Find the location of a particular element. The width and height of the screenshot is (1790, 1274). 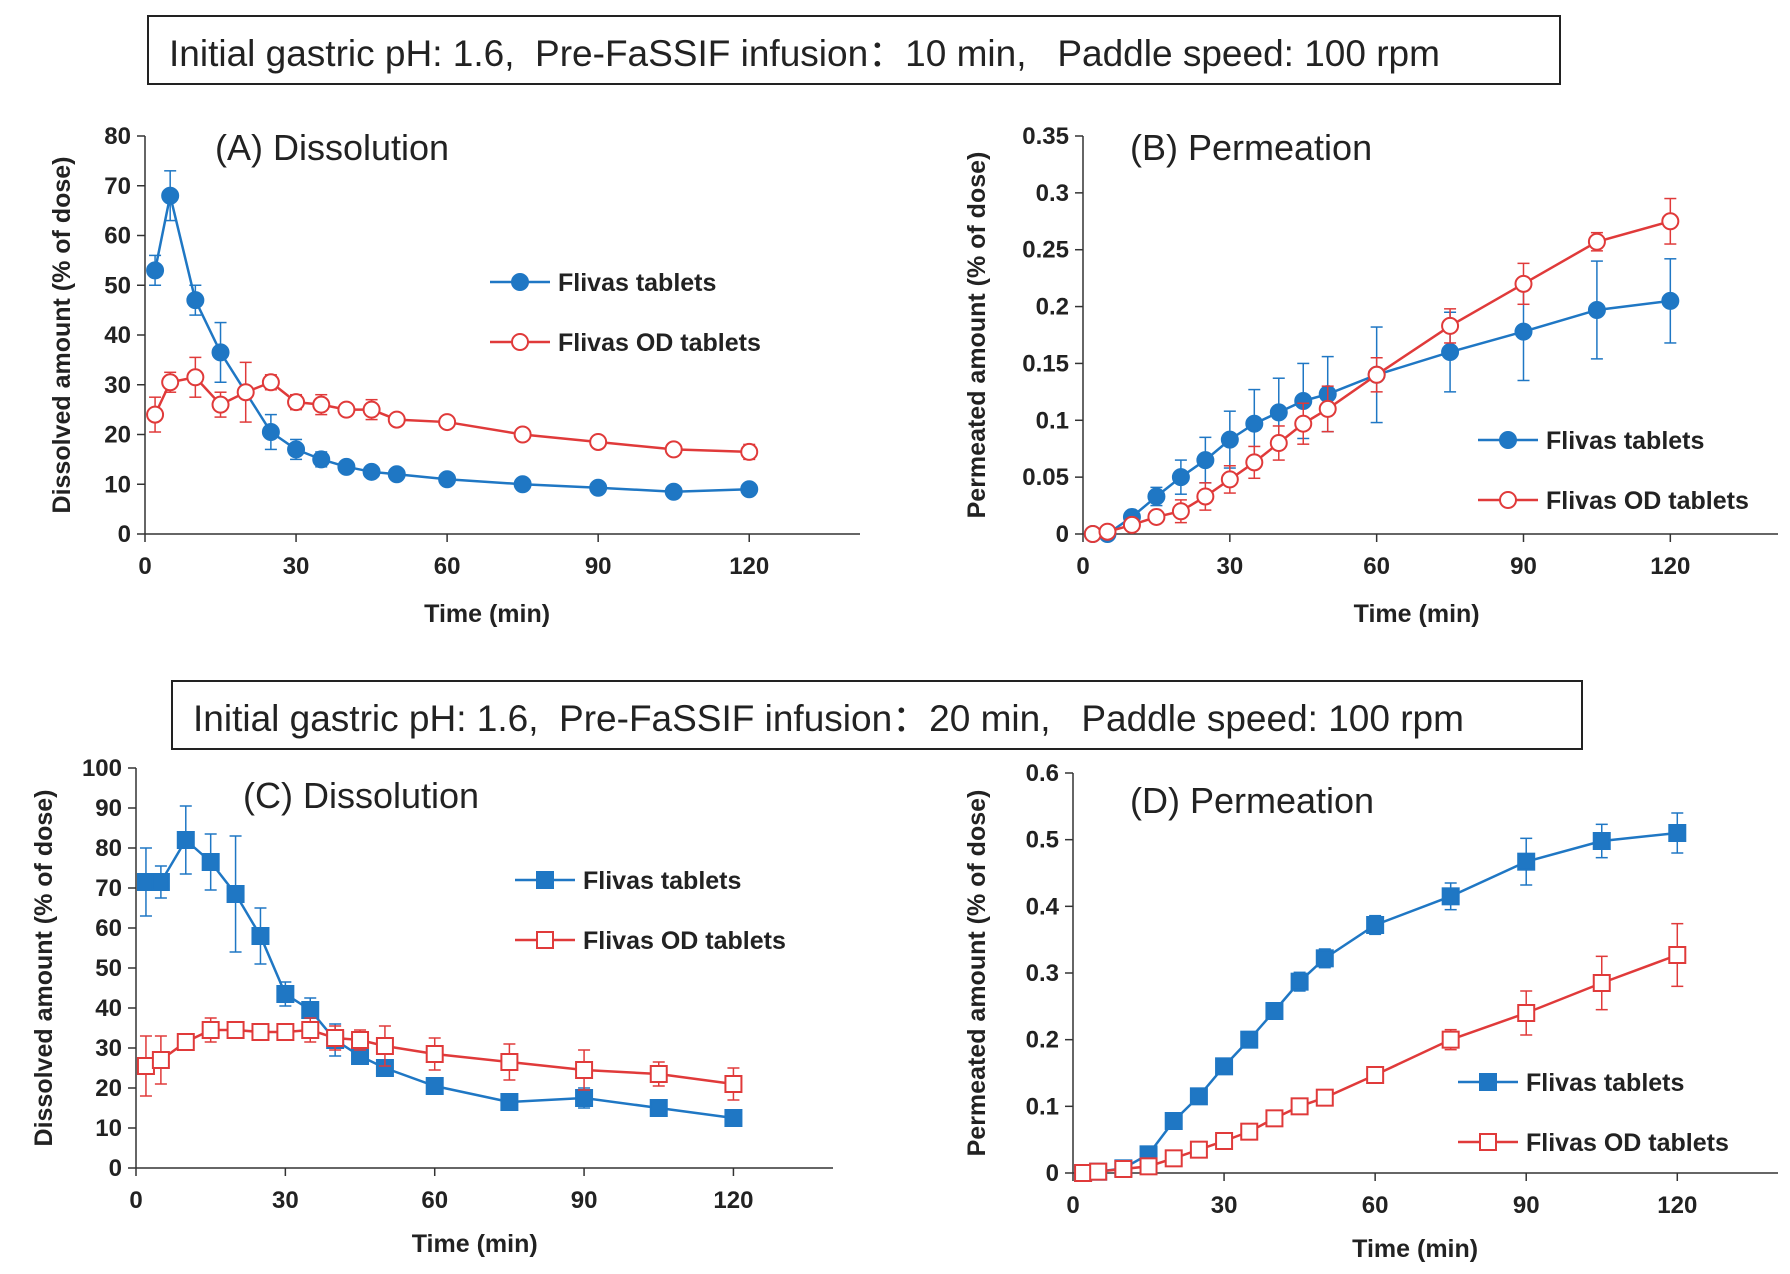

y-tick-label: 0.05 is located at coordinates (1045, 477).